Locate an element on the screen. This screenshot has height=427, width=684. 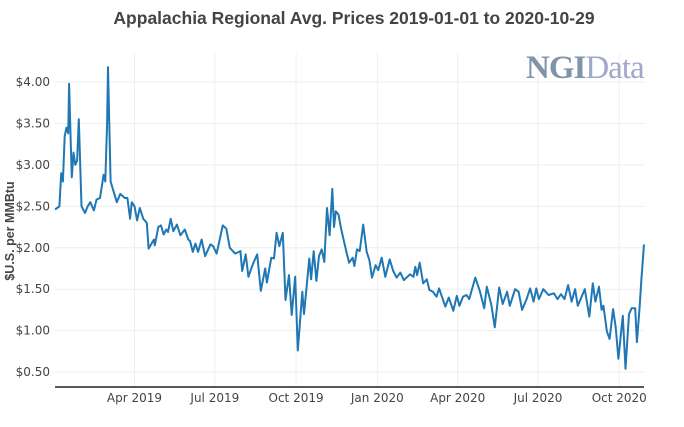
x-tick-label: Apr 2019 is located at coordinates (134, 398).